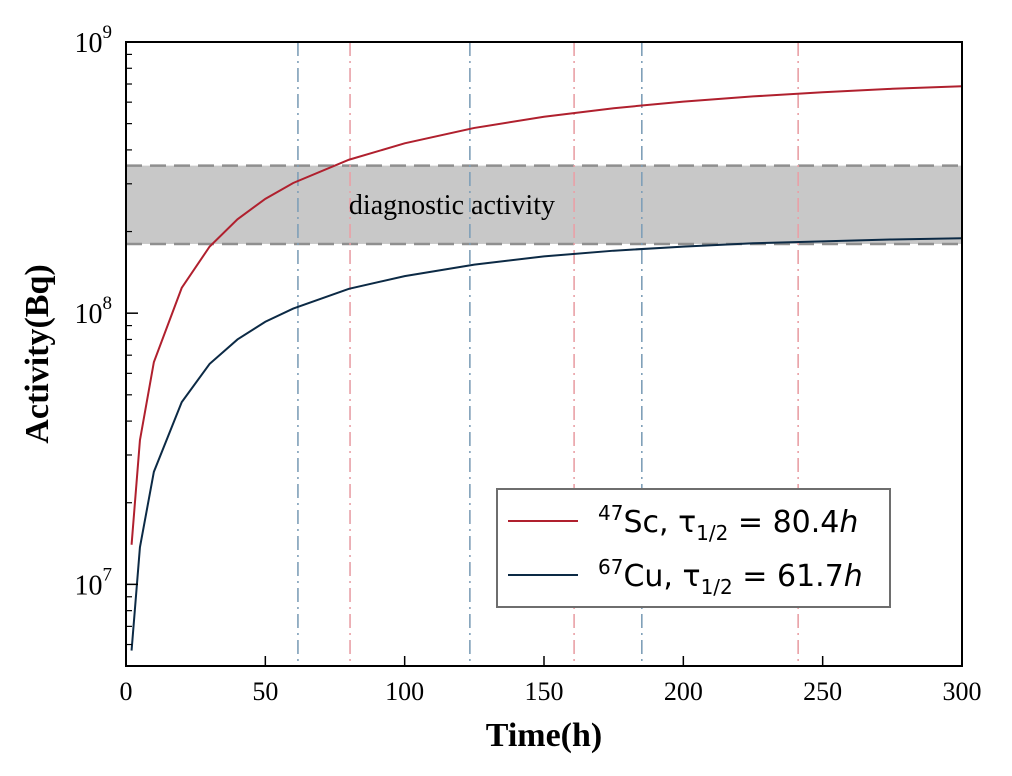 Image resolution: width=1012 pixels, height=776 pixels. I want to click on legend-half-life: 61.7, so click(810, 576).